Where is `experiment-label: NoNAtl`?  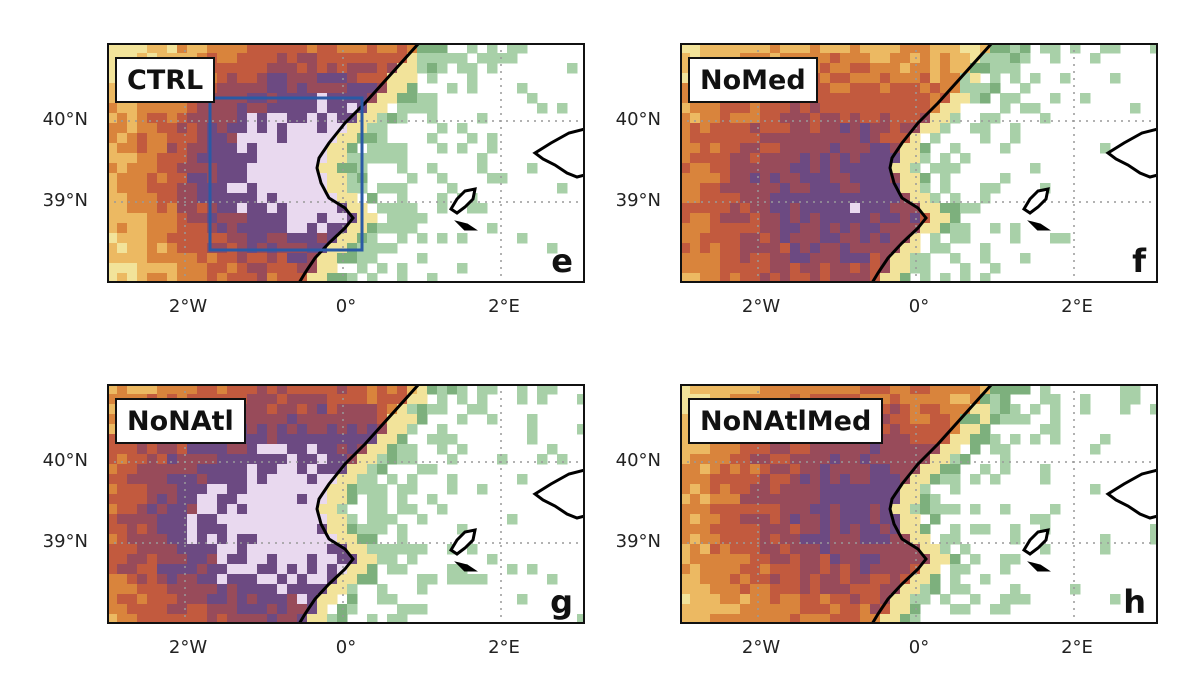 experiment-label: NoNAtl is located at coordinates (180, 421).